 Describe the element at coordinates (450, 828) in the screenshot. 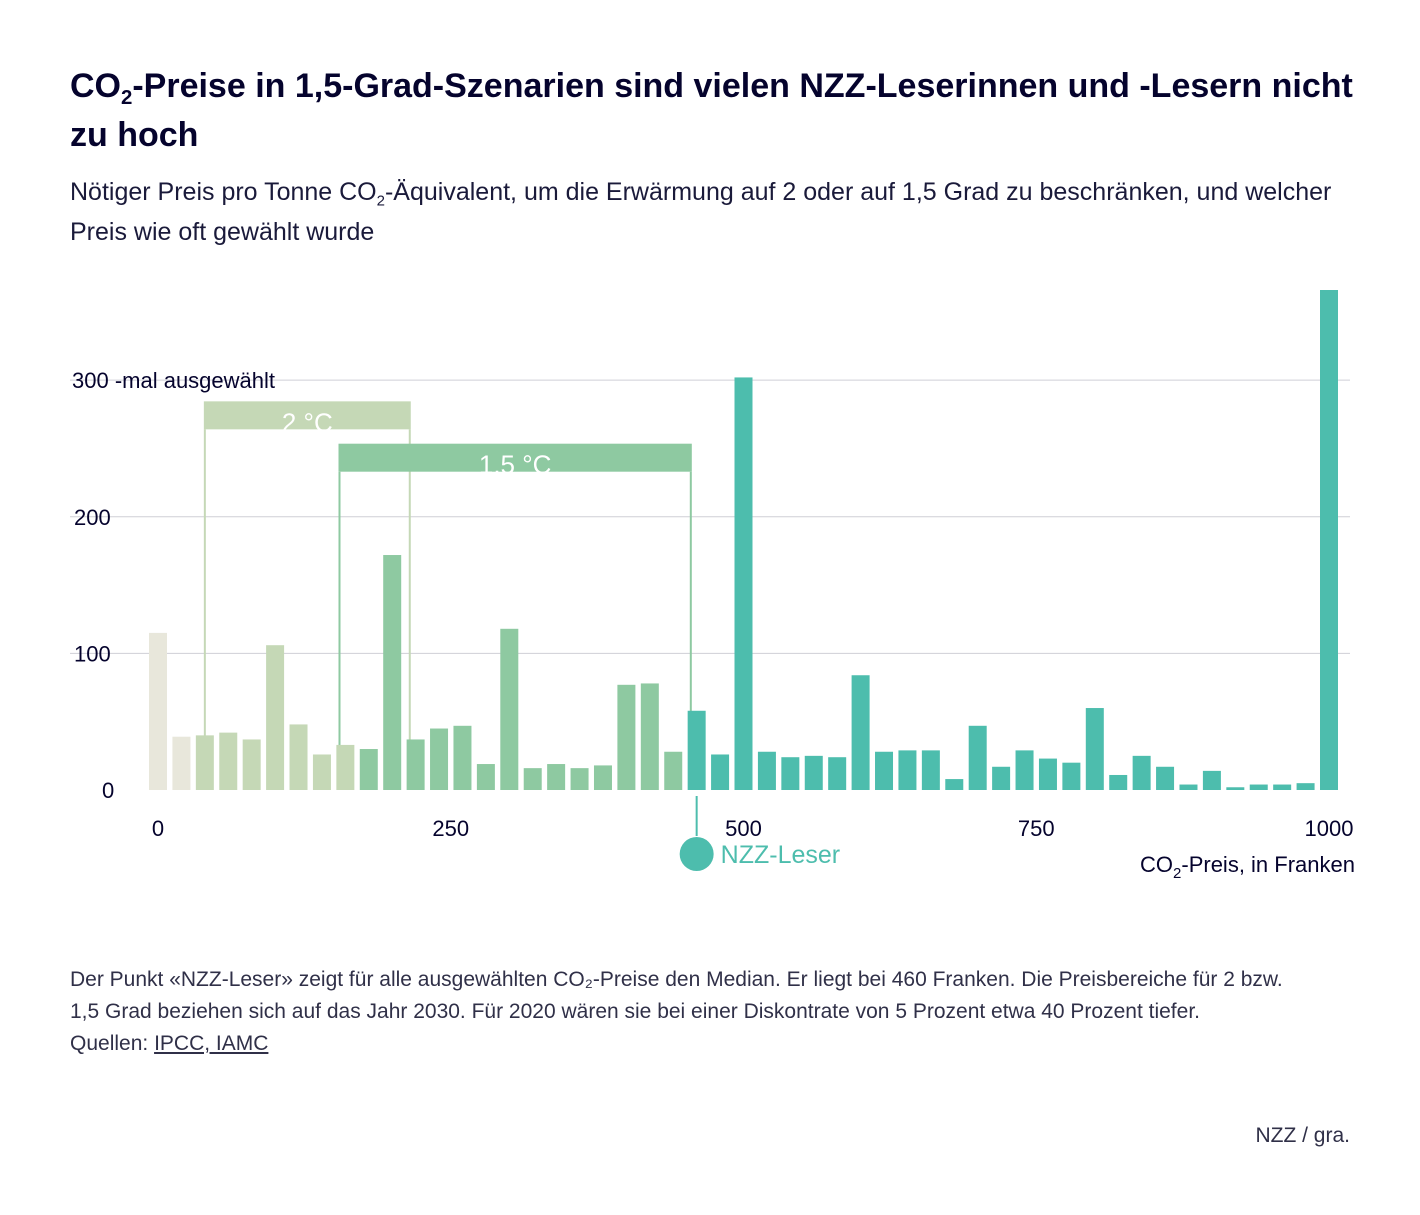

I see `x-tick-label: 250` at that location.